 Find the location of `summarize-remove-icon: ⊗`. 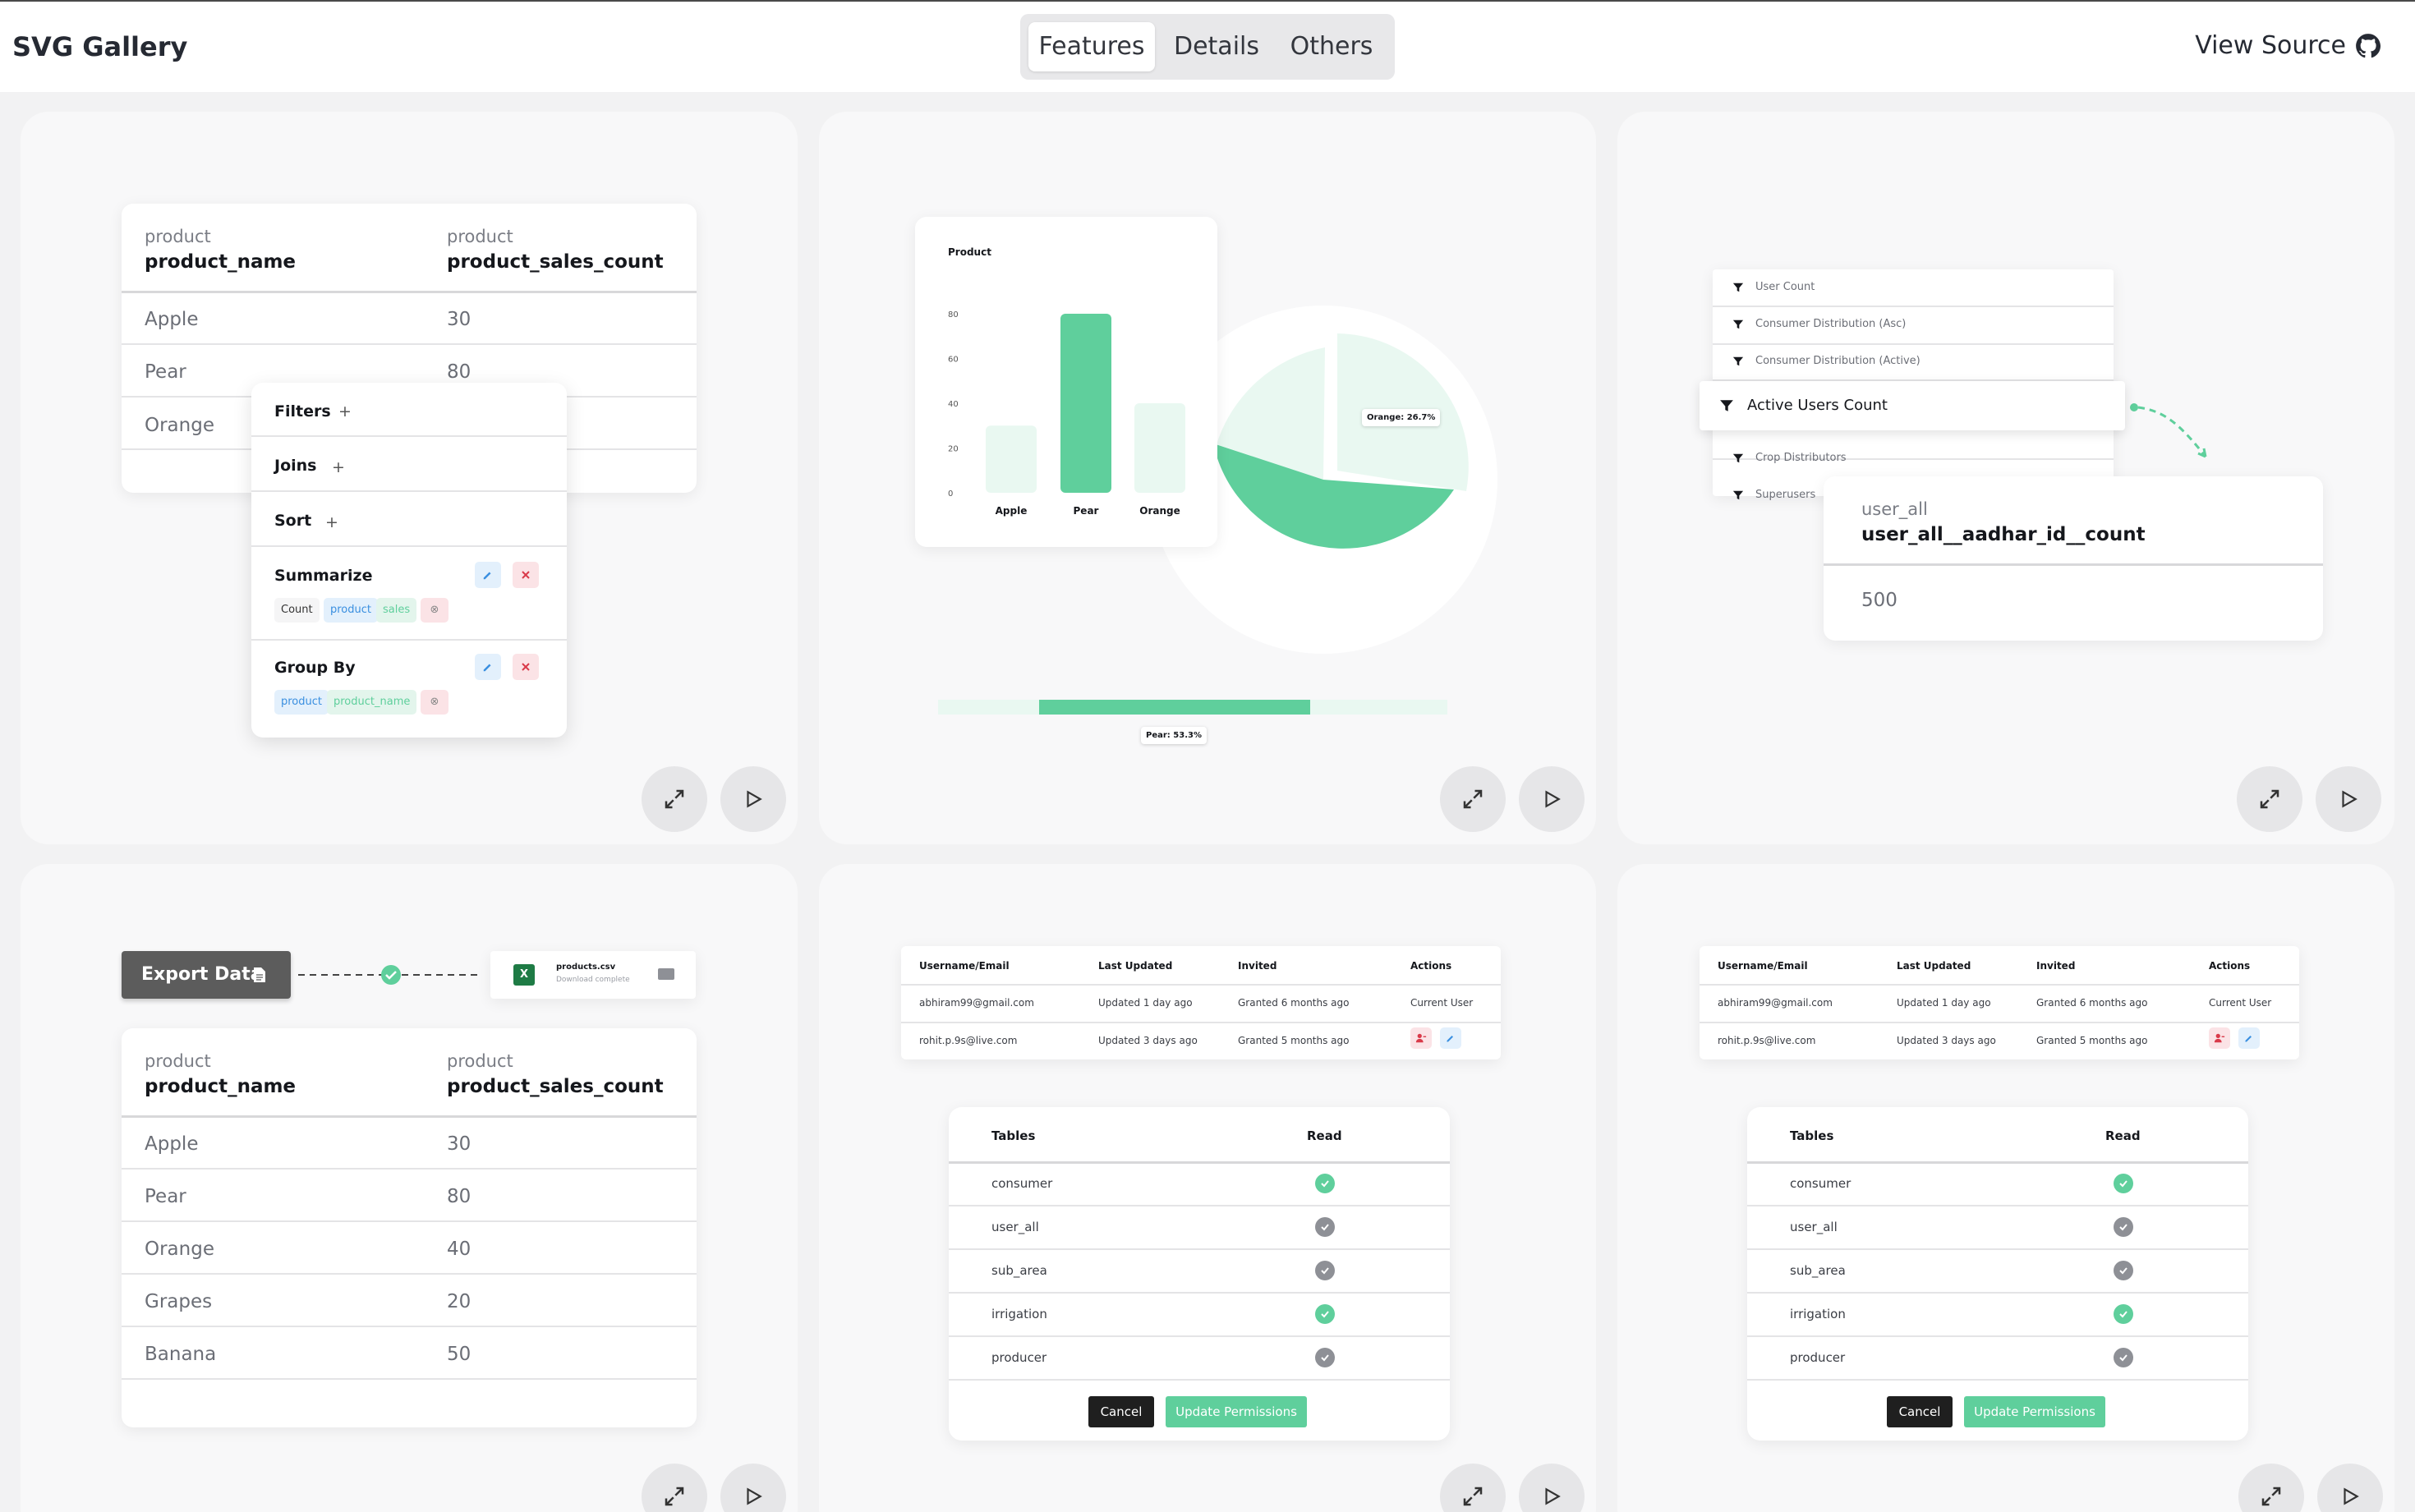

summarize-remove-icon: ⊗ is located at coordinates (435, 610).